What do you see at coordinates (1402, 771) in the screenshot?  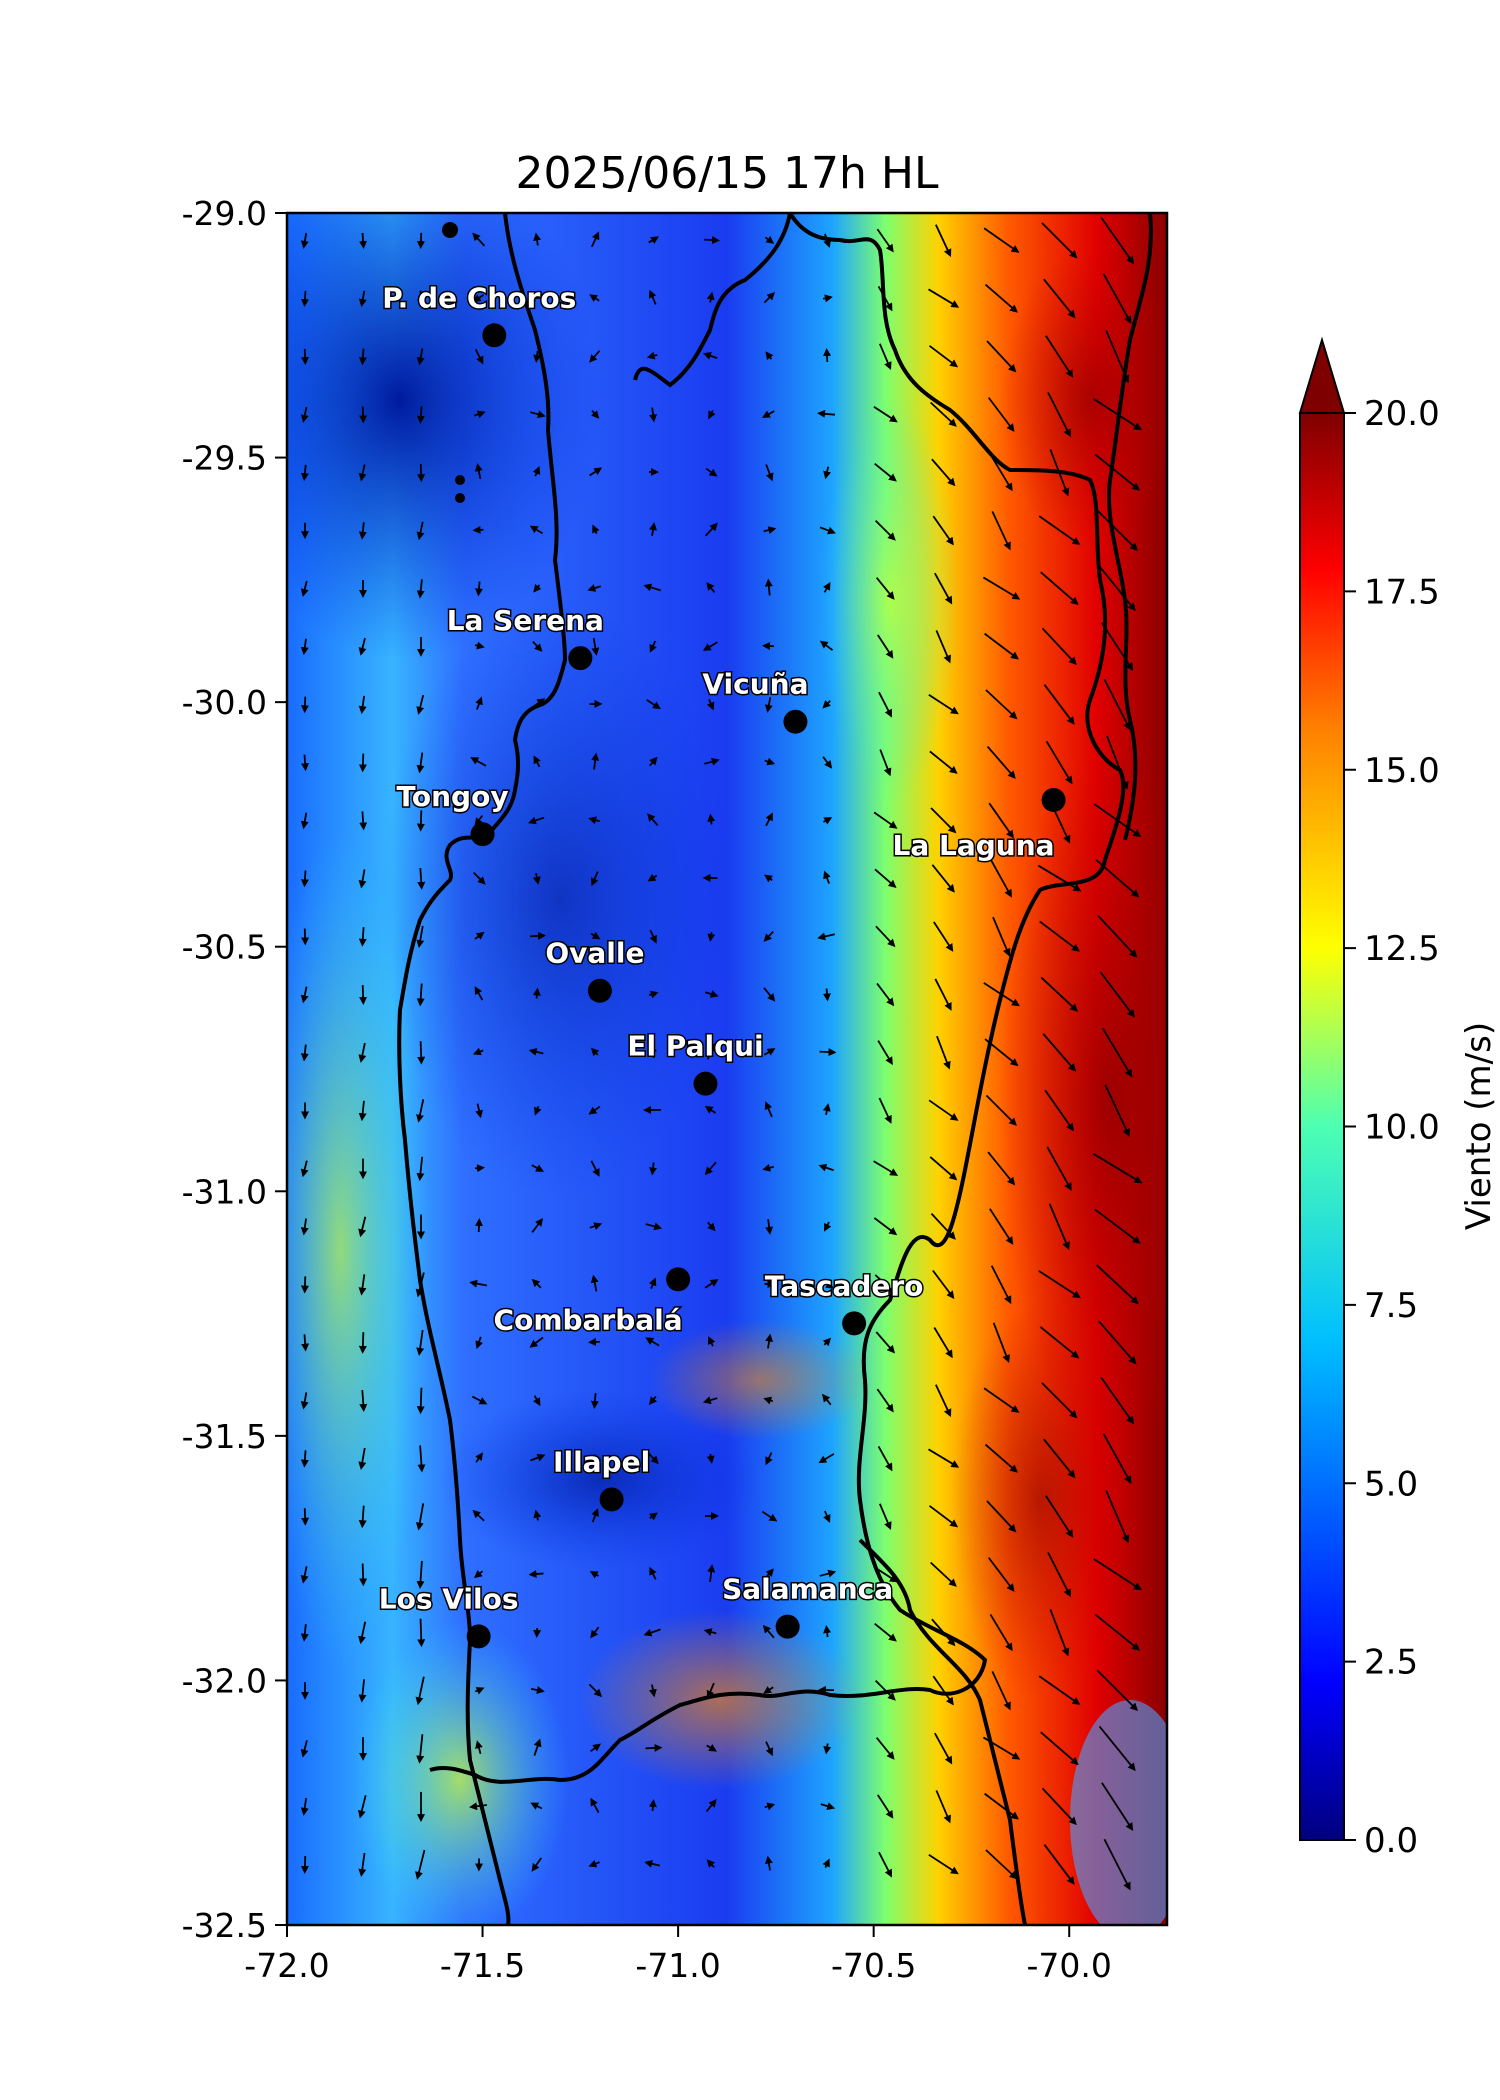 I see `colorbar-tick-label: 15.0` at bounding box center [1402, 771].